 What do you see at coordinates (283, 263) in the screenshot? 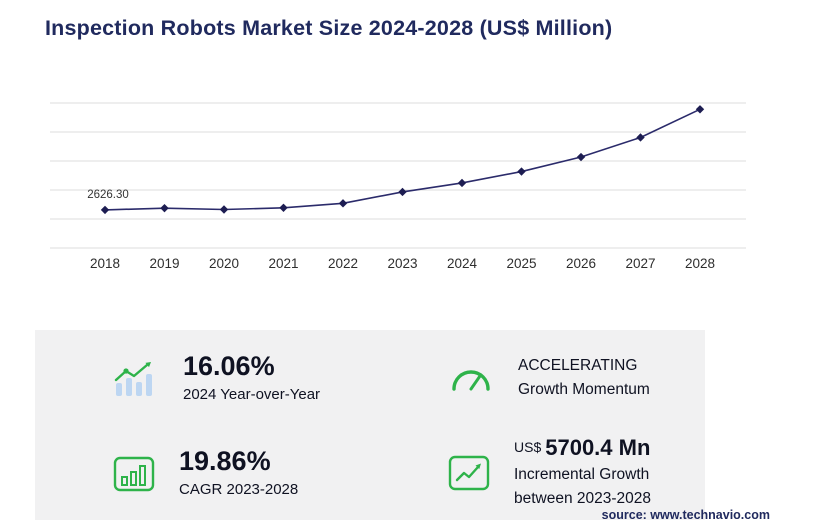
I see `x-axis-tick-2021: 2021` at bounding box center [283, 263].